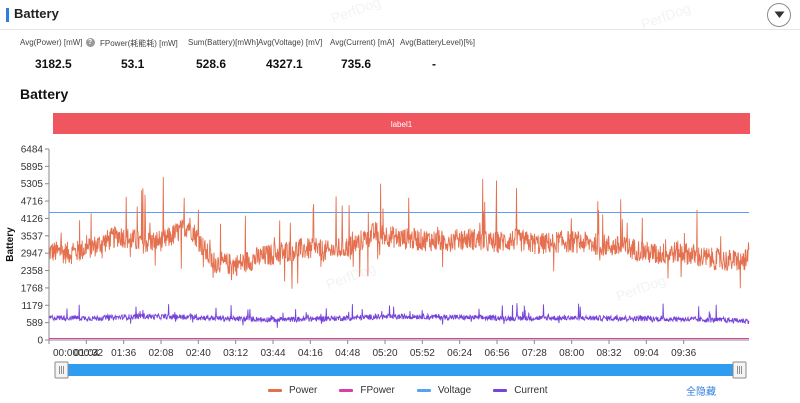 The image size is (800, 403). I want to click on x-tick-label: 08:00, so click(571, 353).